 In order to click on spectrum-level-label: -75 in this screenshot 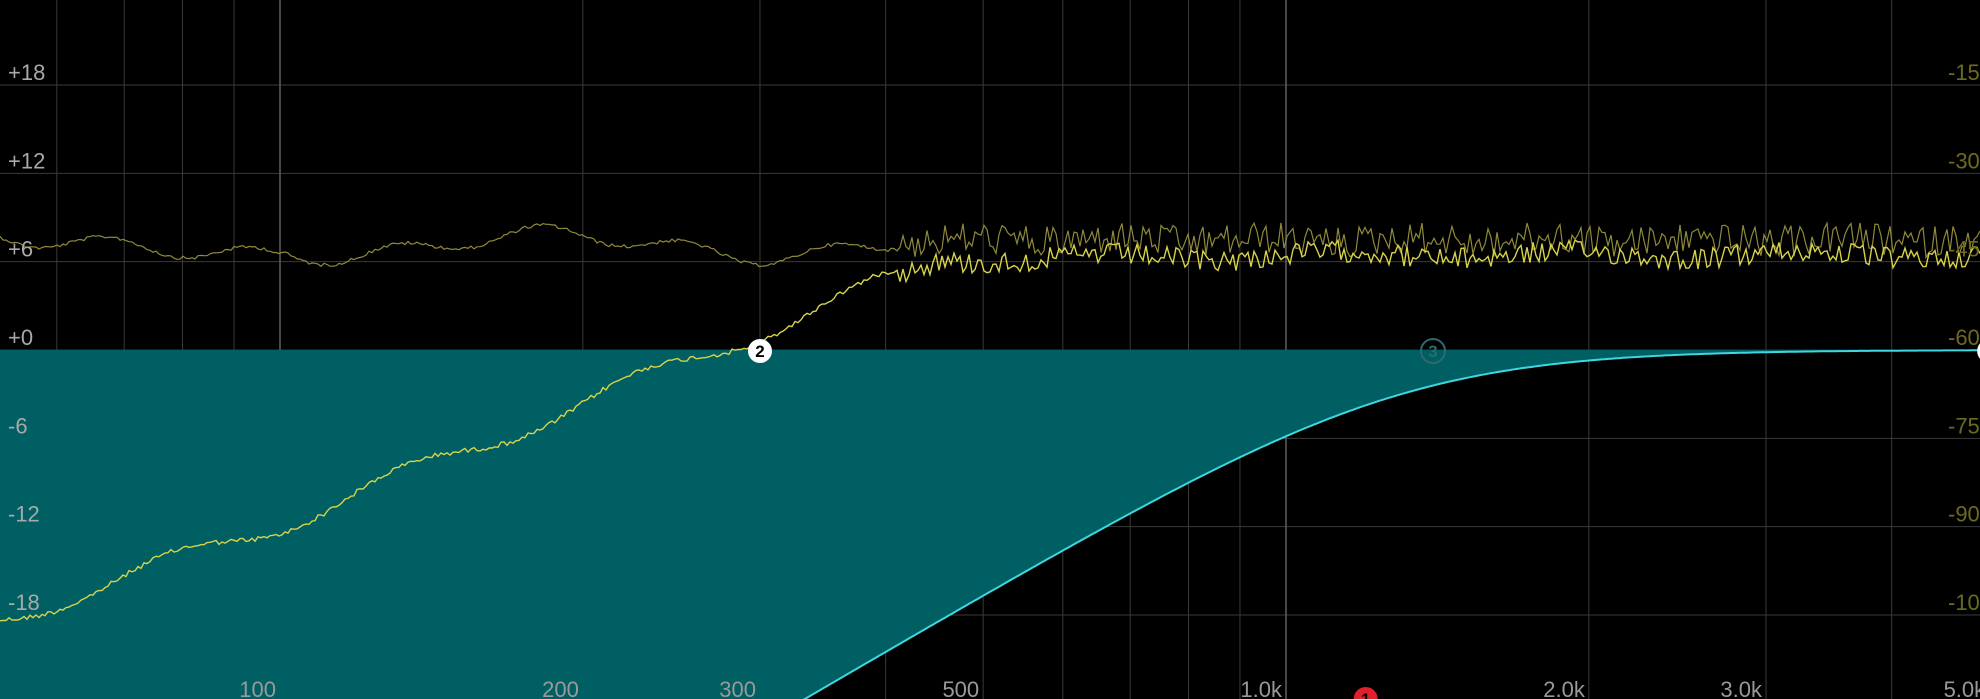, I will do `click(1964, 425)`.